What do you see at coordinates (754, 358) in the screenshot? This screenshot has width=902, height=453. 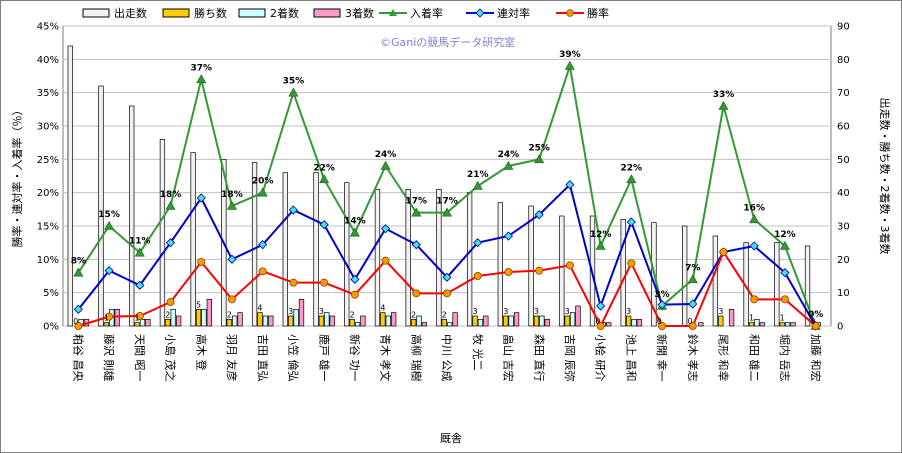 I see `category-label: 和田 雄二` at bounding box center [754, 358].